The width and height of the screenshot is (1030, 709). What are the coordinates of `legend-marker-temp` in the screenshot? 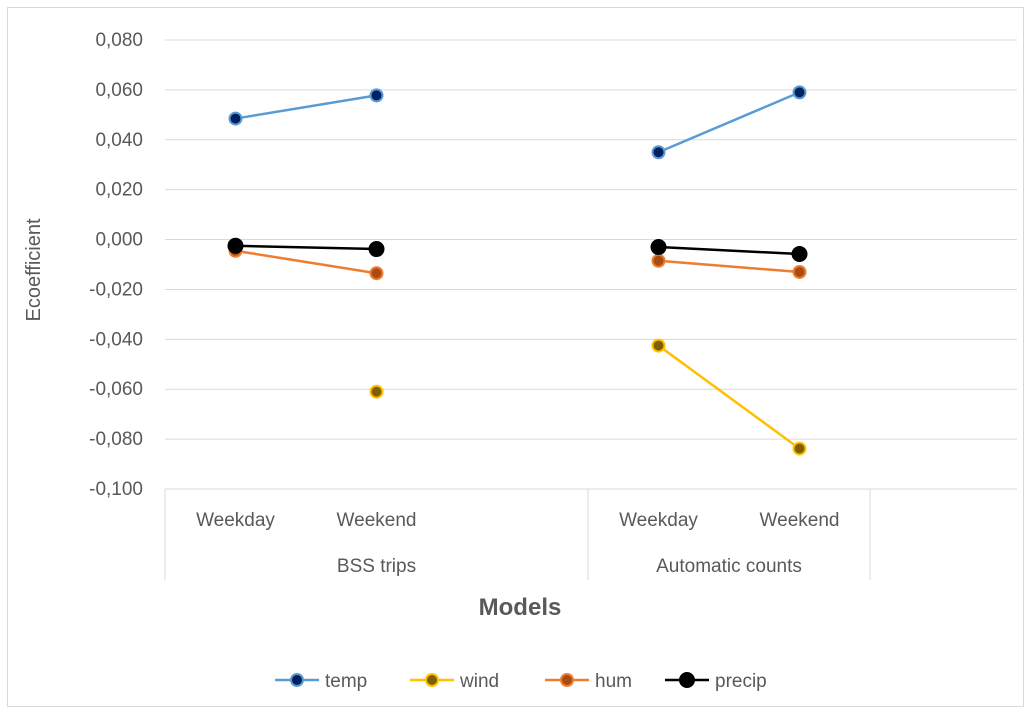 It's located at (297, 680).